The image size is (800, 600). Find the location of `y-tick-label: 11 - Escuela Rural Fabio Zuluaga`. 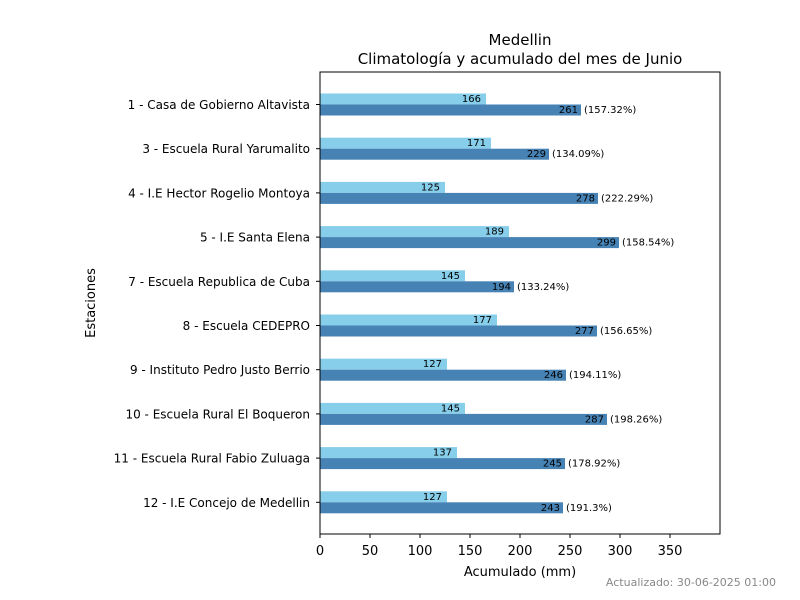

y-tick-label: 11 - Escuela Rural Fabio Zuluaga is located at coordinates (212, 459).